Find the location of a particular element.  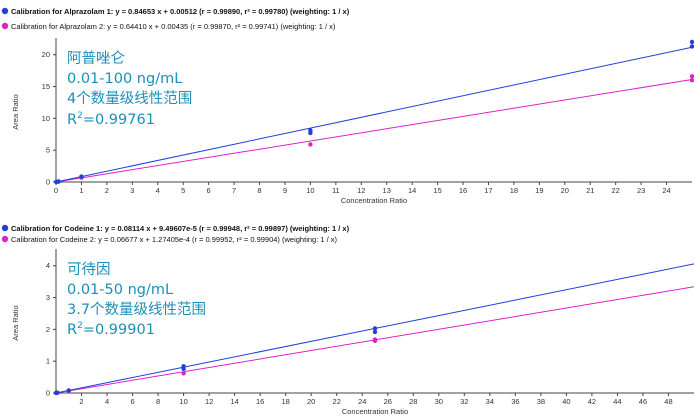

r-superscript: 2 is located at coordinates (80, 116).